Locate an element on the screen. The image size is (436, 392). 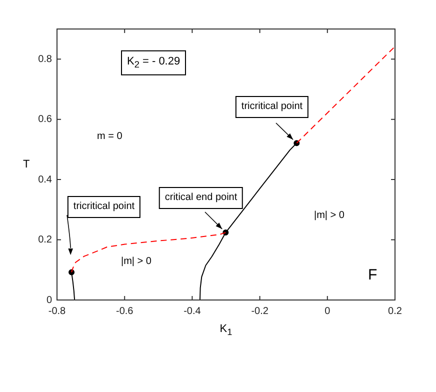
x-axis-title: K$_{1}$ is located at coordinates (226, 330).